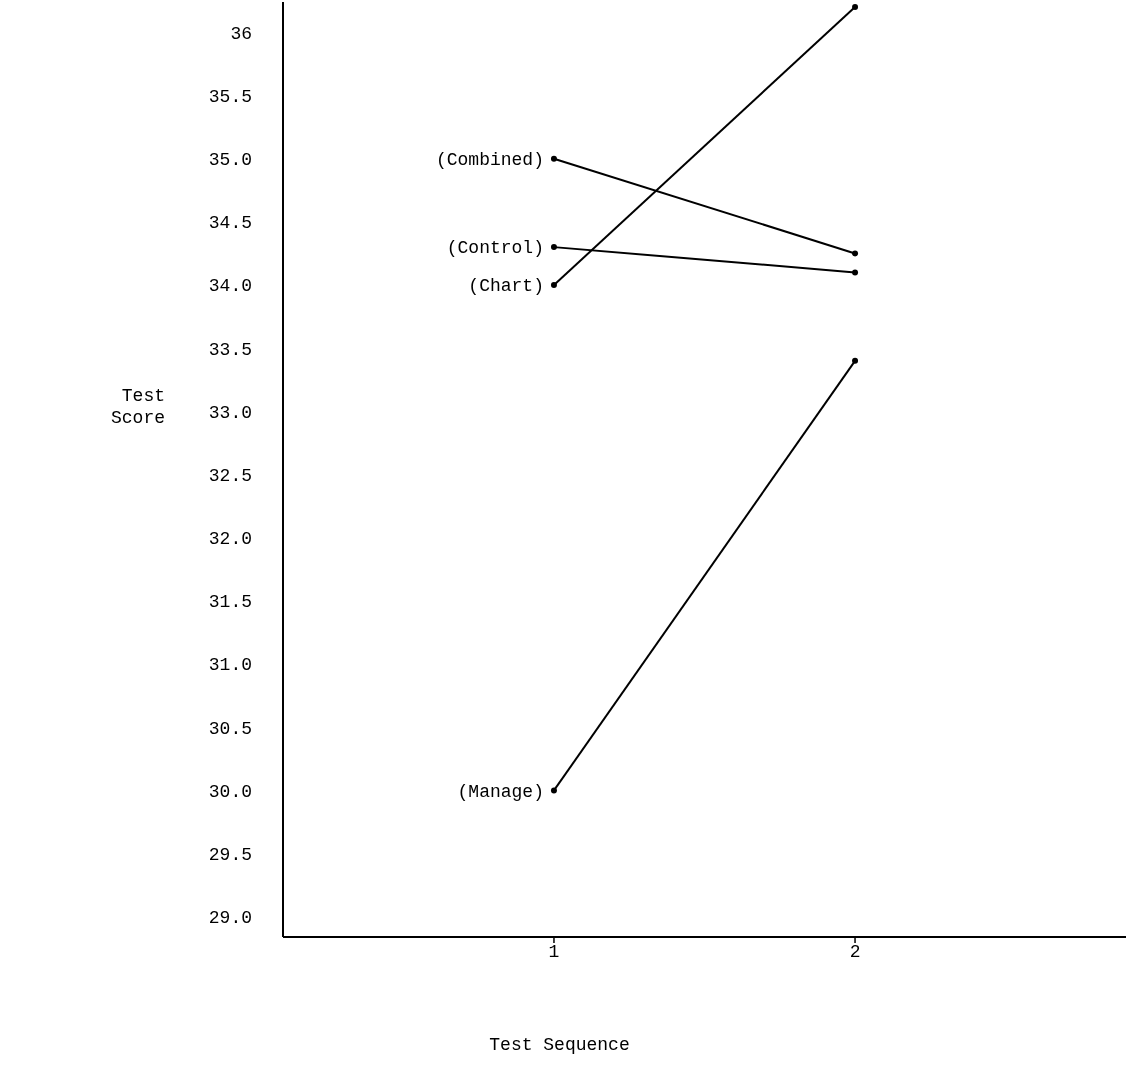  I want to click on y-tick-label: 29.5, so click(230, 854).